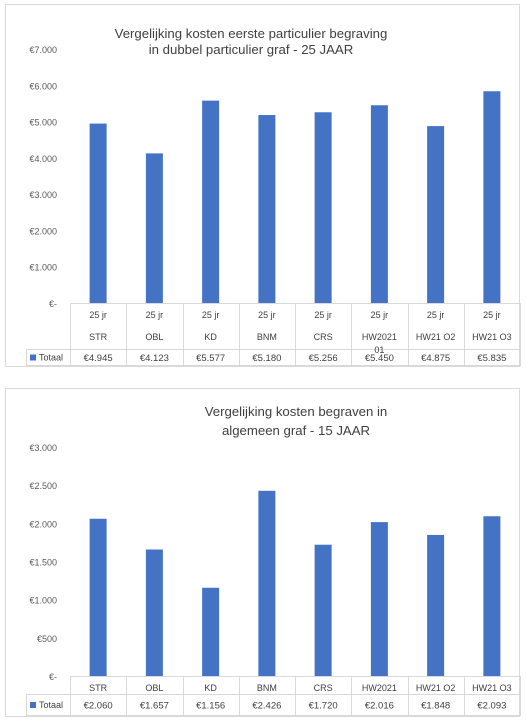 Image resolution: width=527 pixels, height=722 pixels. Describe the element at coordinates (154, 706) in the screenshot. I see `data-value-label: €1.657` at that location.